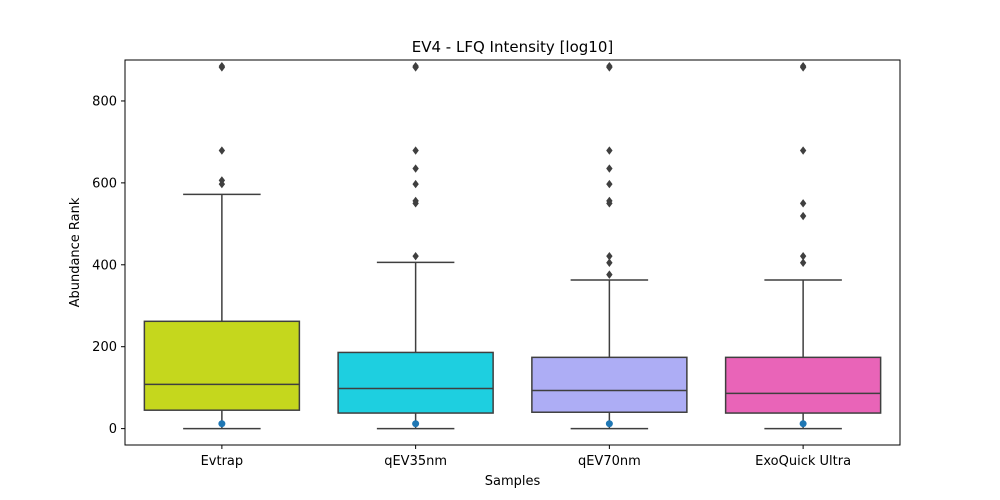 This screenshot has width=1000, height=500. I want to click on x-tick-label: ExoQuick Ultra, so click(803, 461).